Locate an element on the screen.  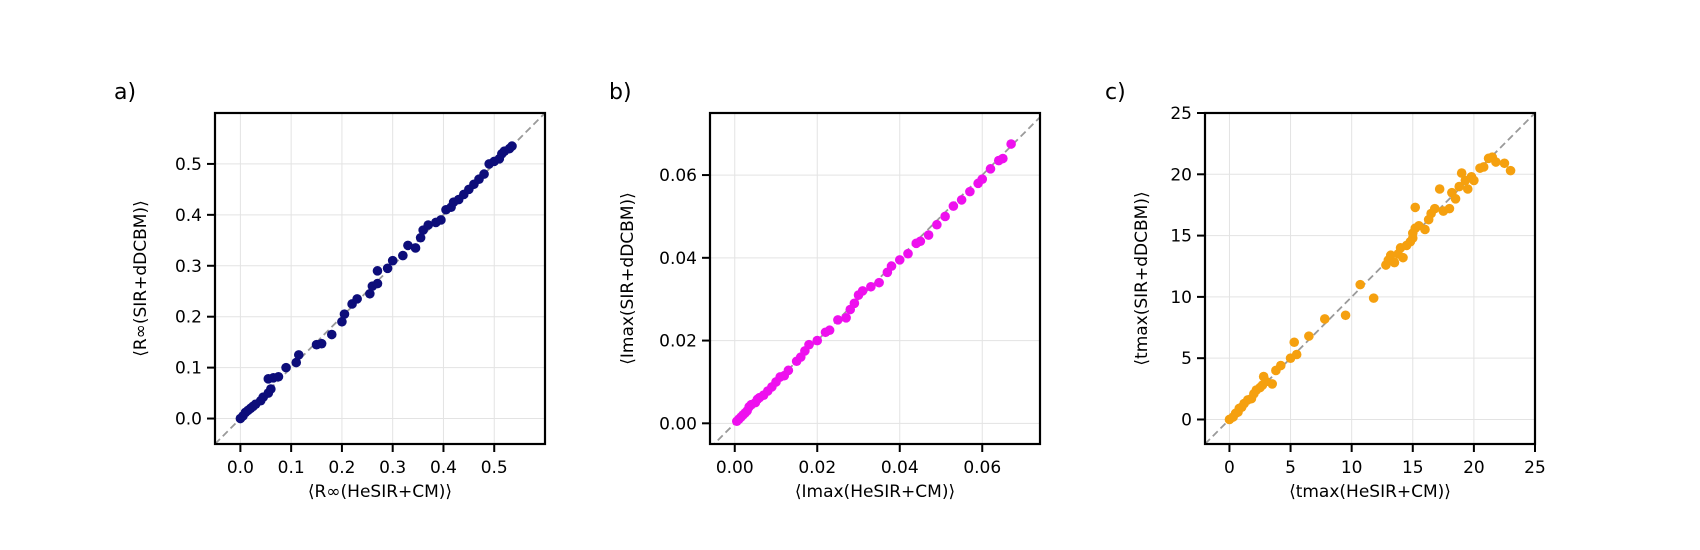
panel-b-y-axis-label: ⟨Imax(SIR+dDCBM)⟩ is located at coordinates (628, 278).